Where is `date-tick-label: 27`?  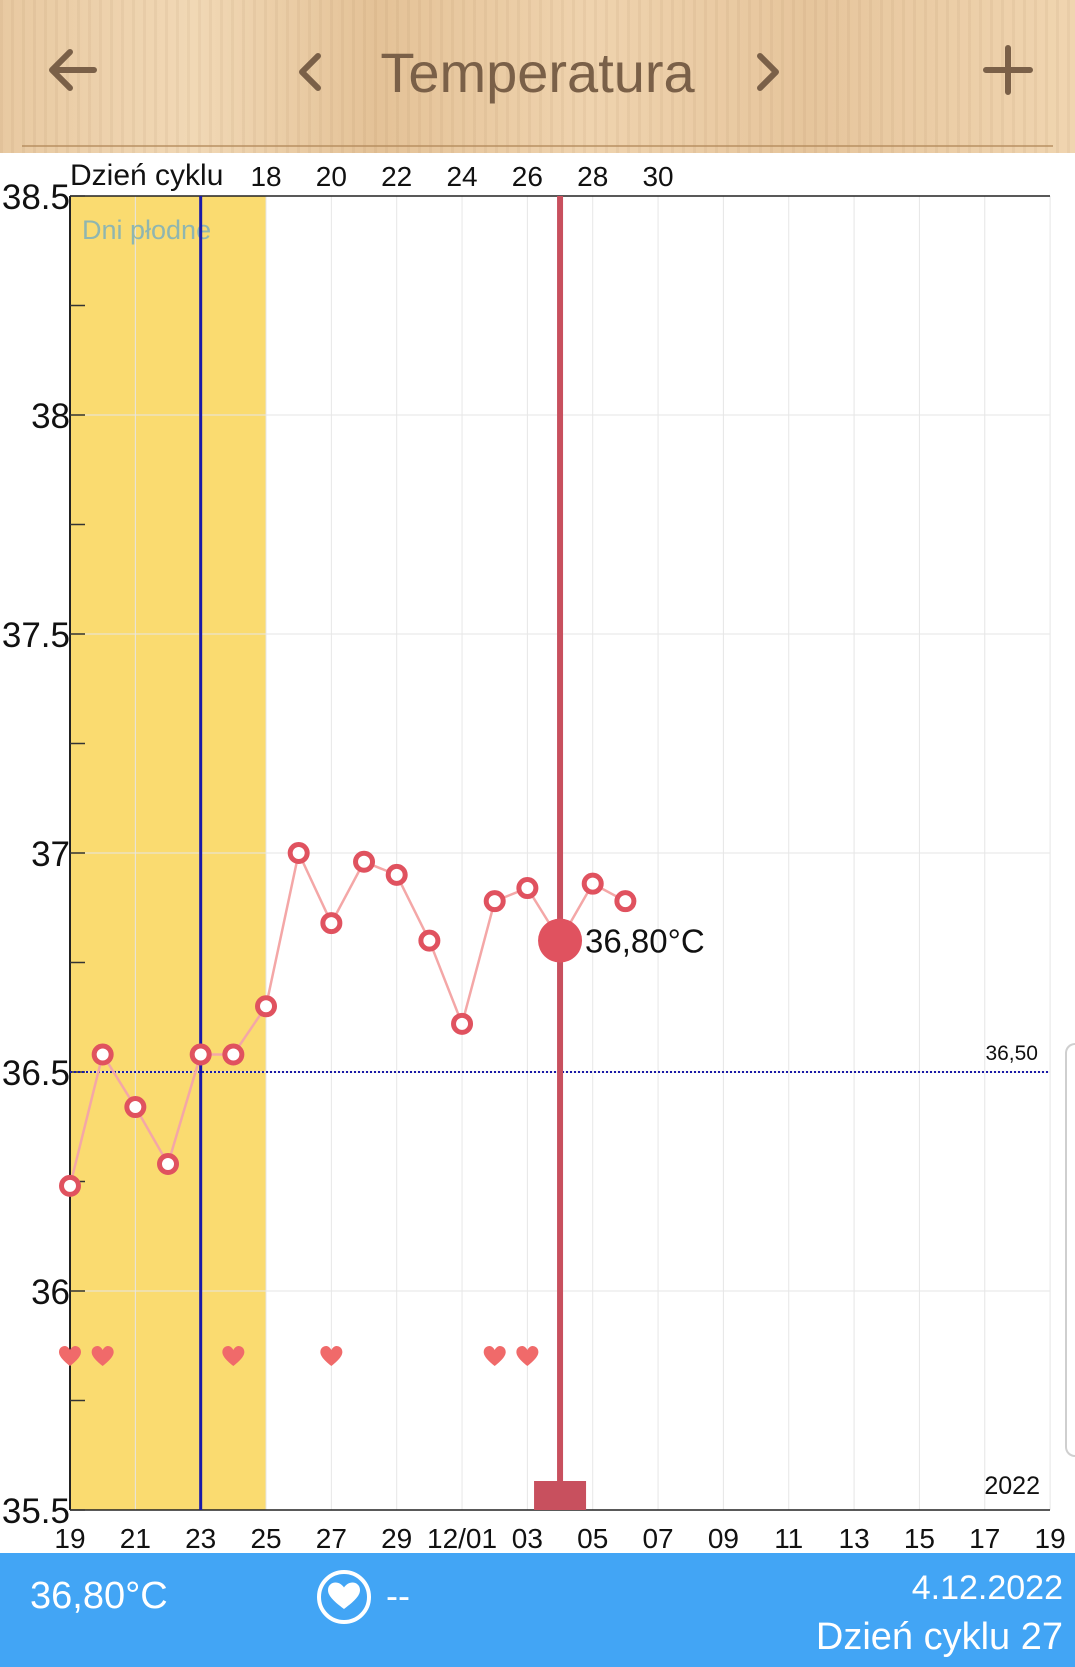
date-tick-label: 27 is located at coordinates (331, 1538).